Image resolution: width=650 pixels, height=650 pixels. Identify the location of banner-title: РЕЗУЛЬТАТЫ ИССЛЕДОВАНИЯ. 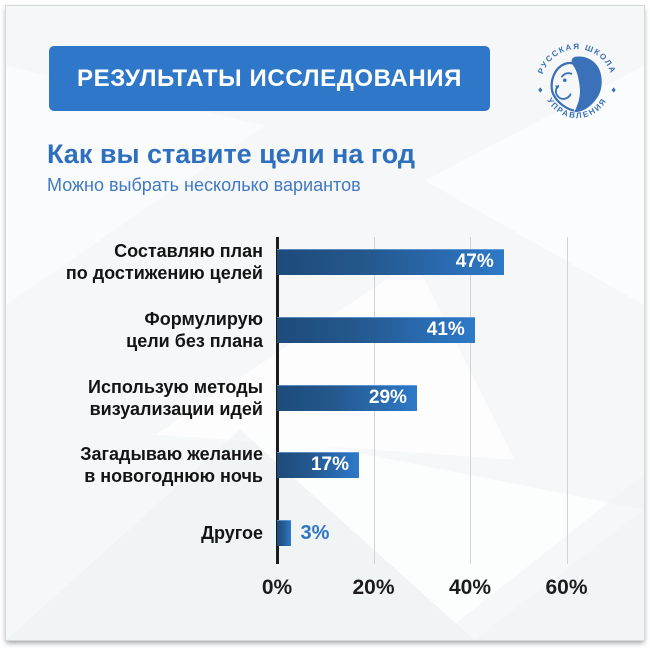
(269, 78).